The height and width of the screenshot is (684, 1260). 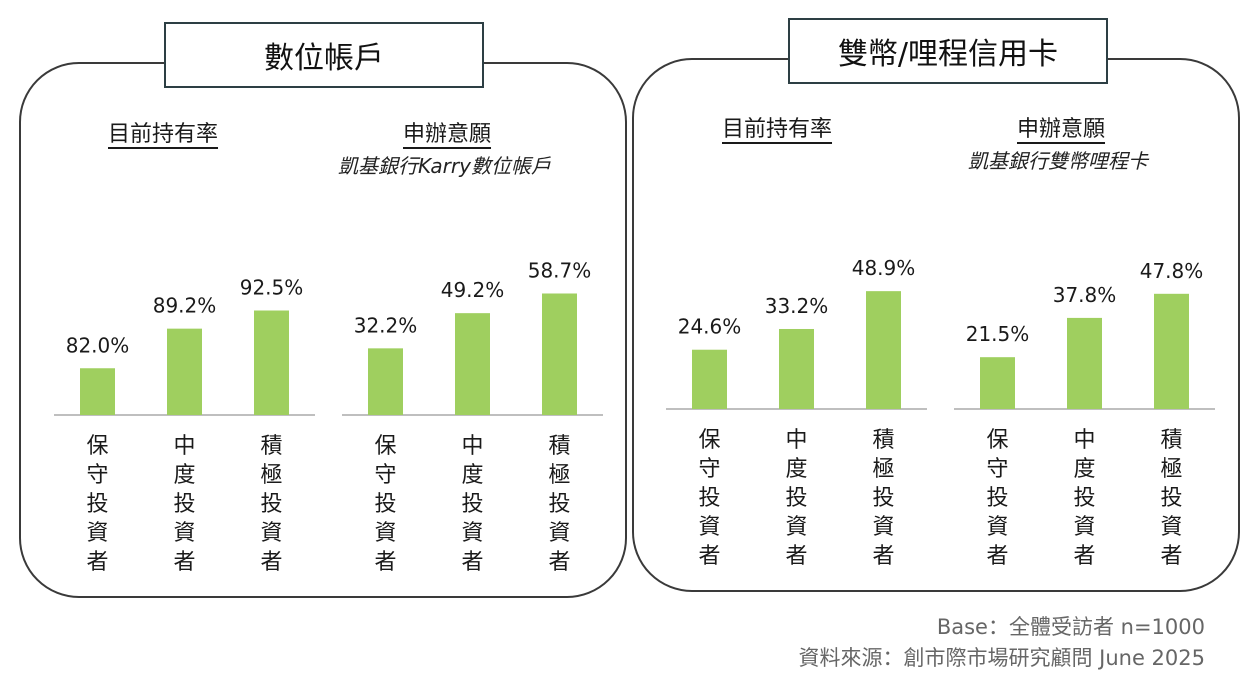 What do you see at coordinates (797, 306) in the screenshot?
I see `data-label: 33.2%` at bounding box center [797, 306].